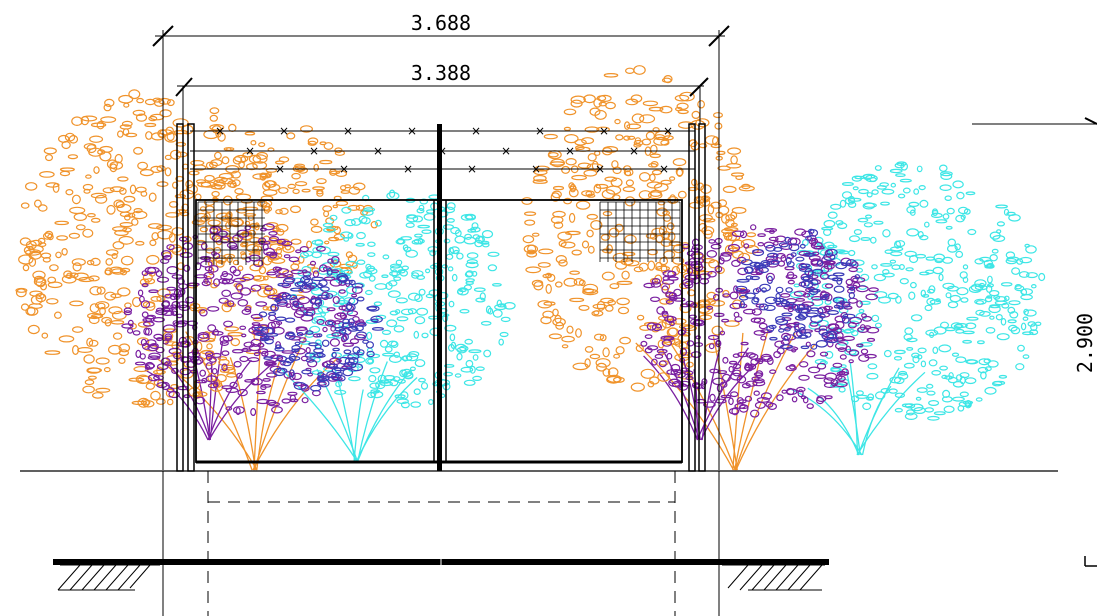 The height and width of the screenshot is (616, 1097). I want to click on gate-mesh, so click(439, 233).